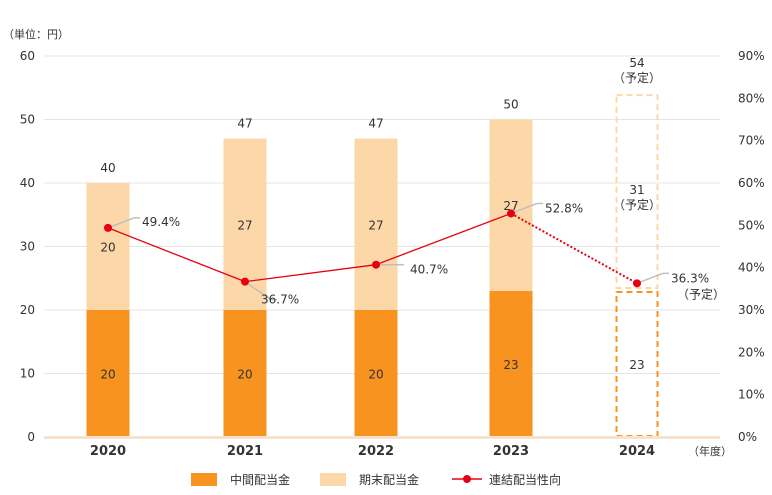 The width and height of the screenshot is (772, 495). What do you see at coordinates (710, 451) in the screenshot?
I see `x-unit-label: （年度）` at bounding box center [710, 451].